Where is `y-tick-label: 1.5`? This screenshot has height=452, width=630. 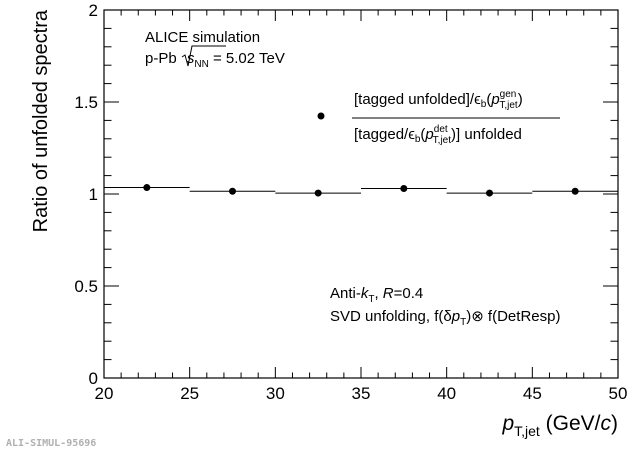 y-tick-label: 1.5 is located at coordinates (86, 102).